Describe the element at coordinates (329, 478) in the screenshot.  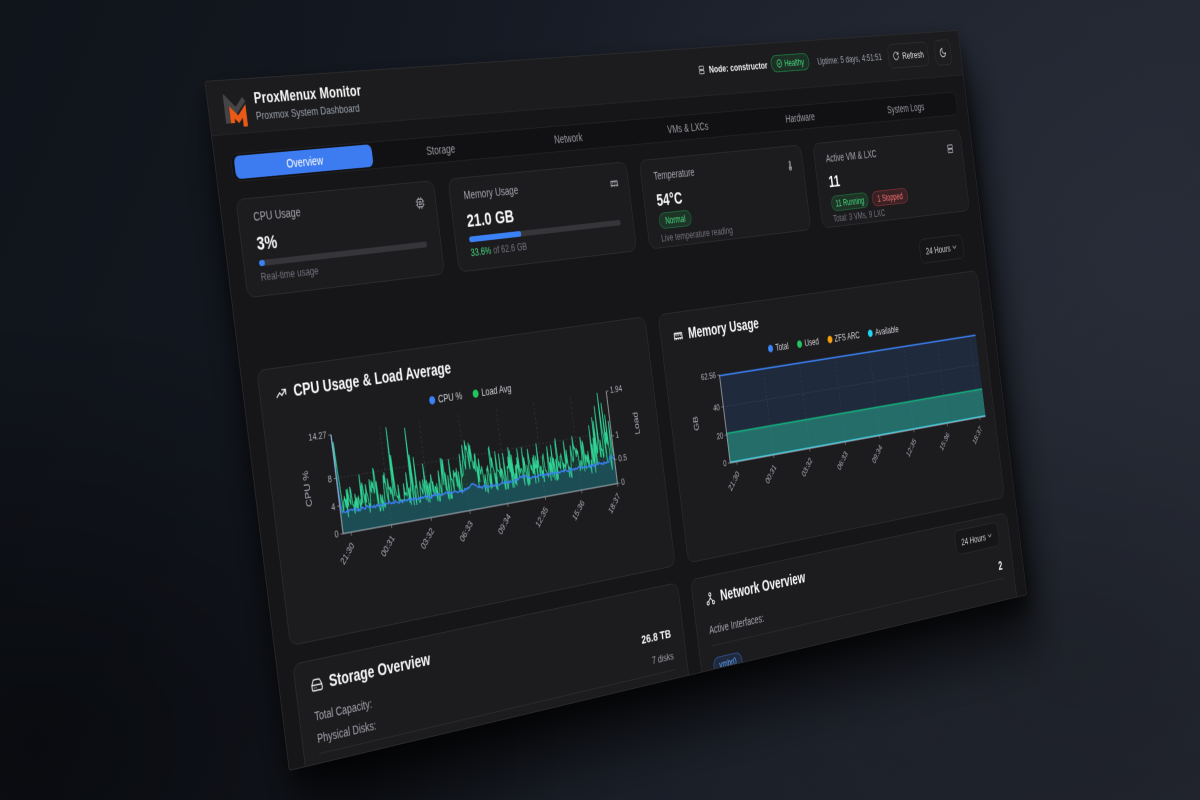
I see `svg-text: 8` at that location.